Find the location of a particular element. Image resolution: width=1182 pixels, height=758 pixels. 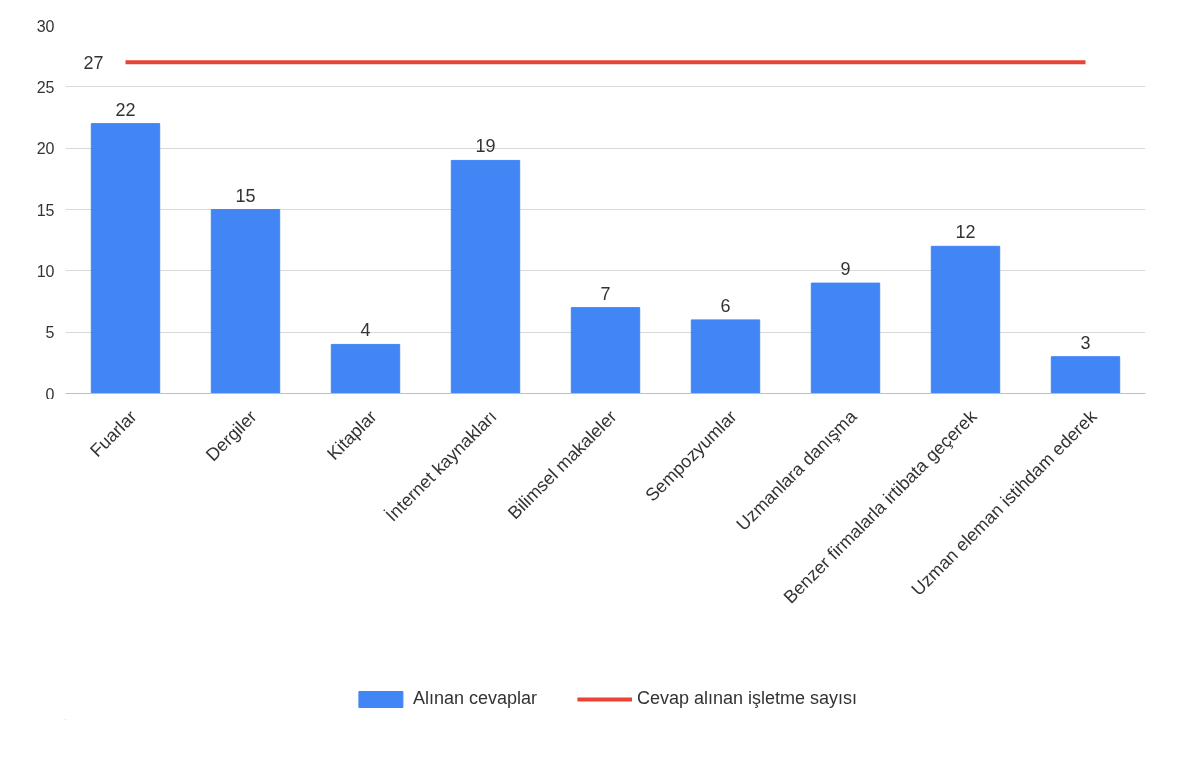

data-label: 19 is located at coordinates (485, 146).